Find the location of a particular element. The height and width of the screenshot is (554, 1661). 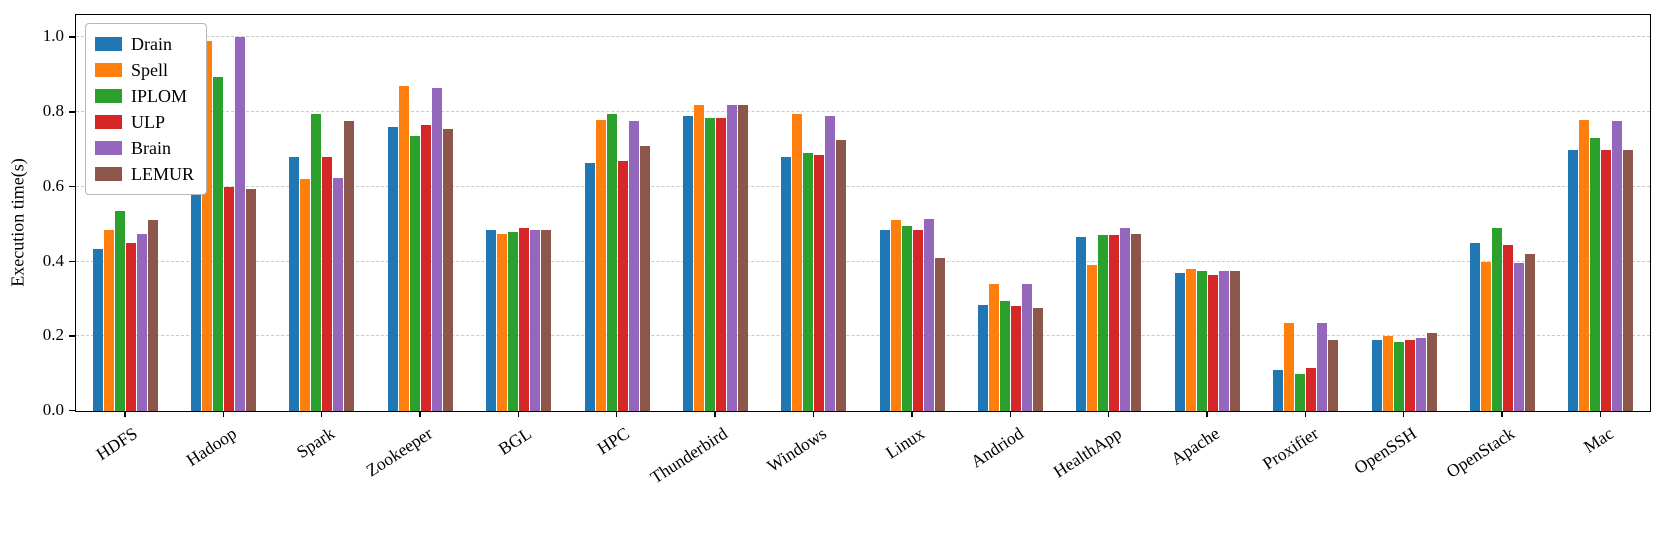

bar-iplom-mac is located at coordinates (1595, 274).